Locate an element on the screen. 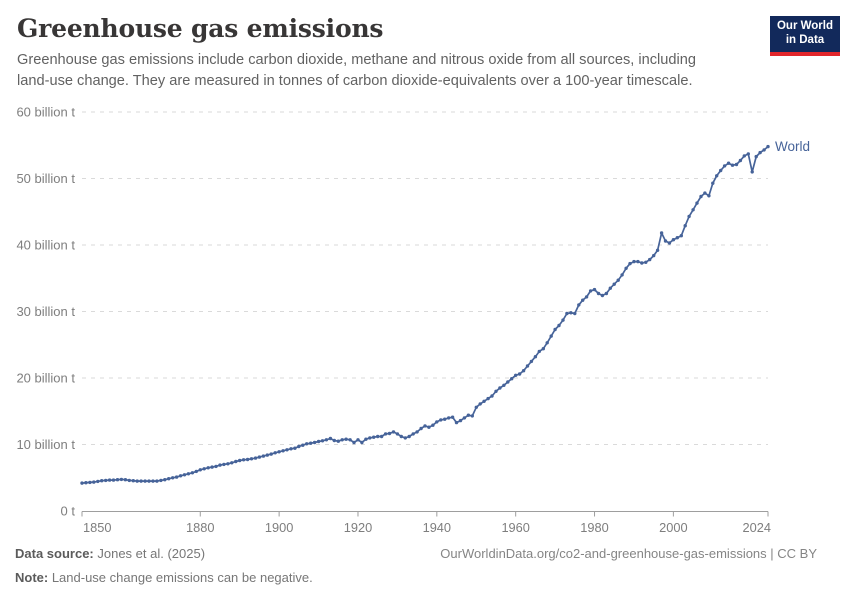 This screenshot has height=600, width=850. data-point-1934 is located at coordinates (413, 434).